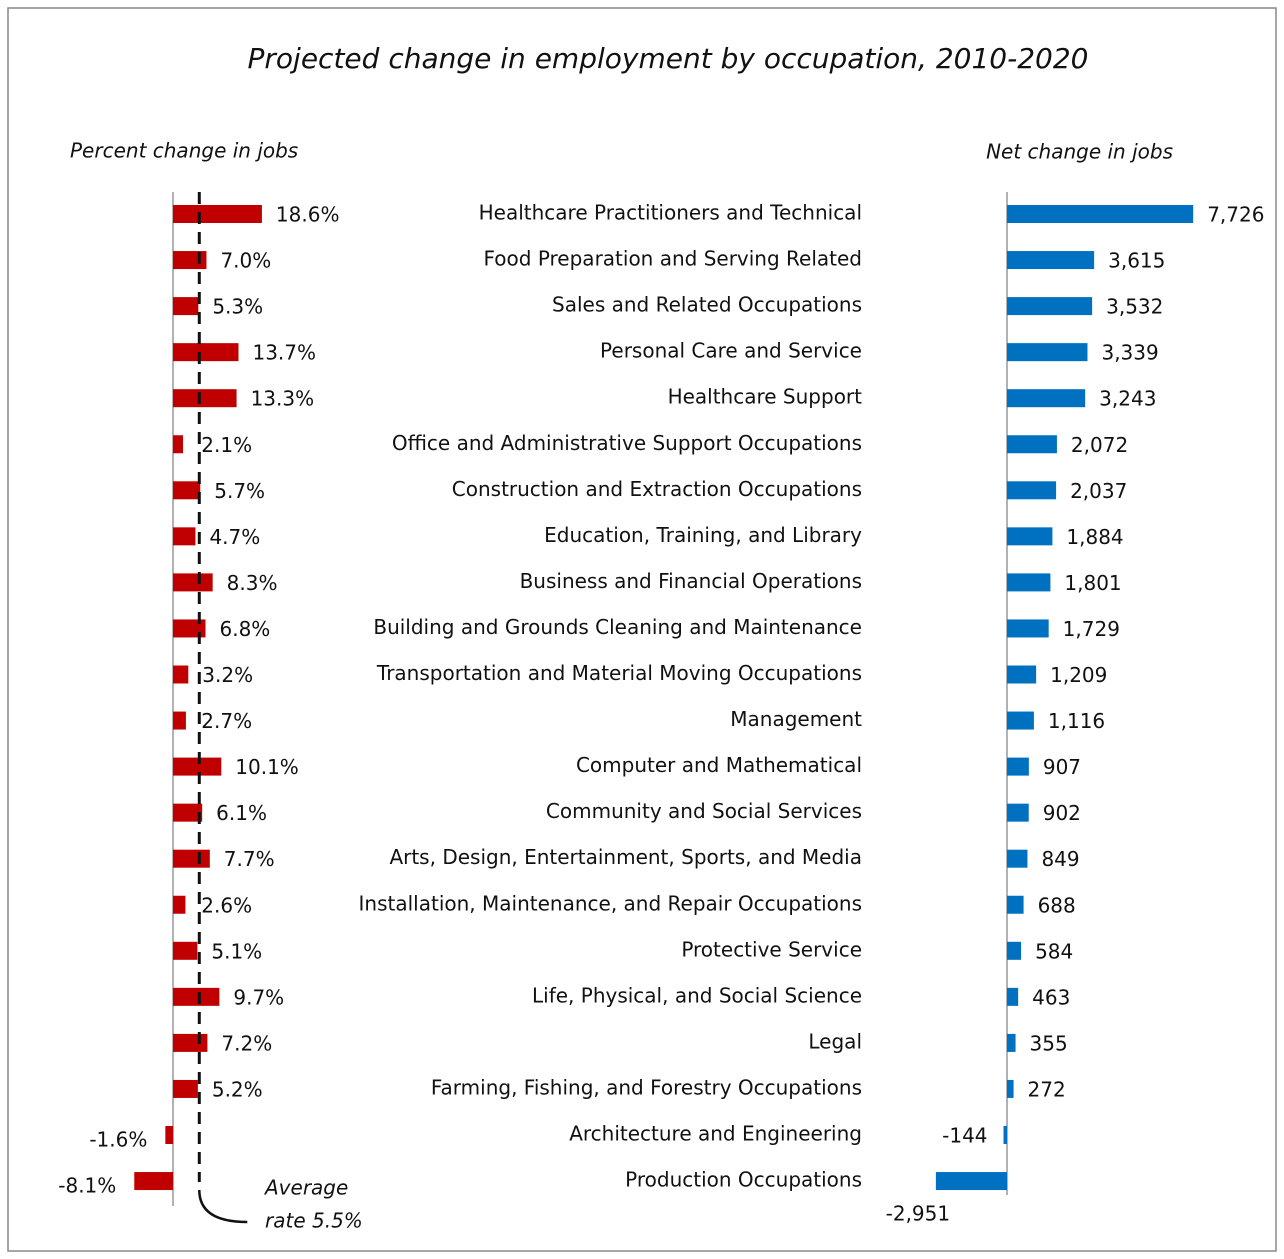  Describe the element at coordinates (223, 1206) in the screenshot. I see `annotation-leader` at that location.